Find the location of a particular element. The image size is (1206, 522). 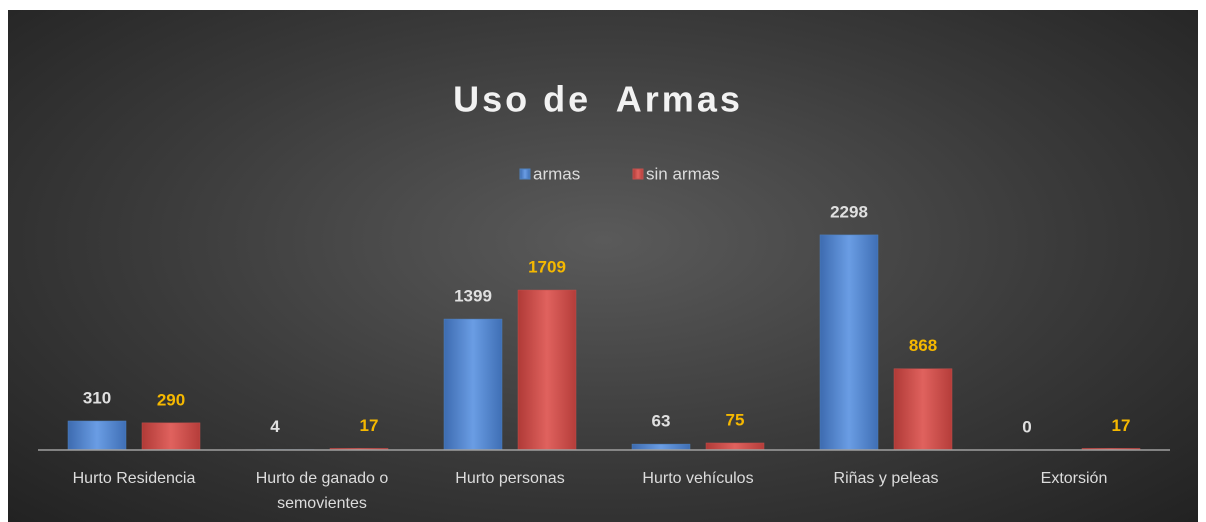

data-label: 2298 is located at coordinates (849, 211).